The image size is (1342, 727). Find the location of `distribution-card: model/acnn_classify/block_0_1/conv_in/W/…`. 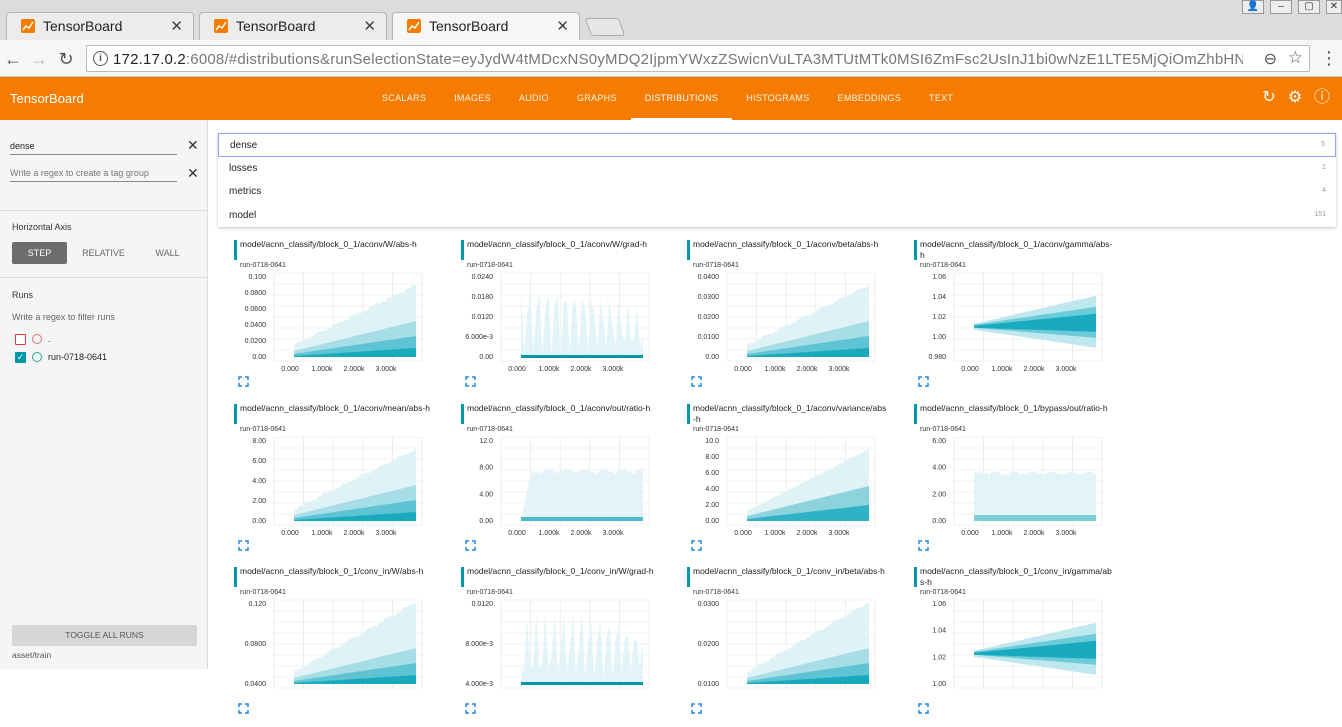

distribution-card: model/acnn_classify/block_0_1/conv_in/W/… is located at coordinates (553, 646).